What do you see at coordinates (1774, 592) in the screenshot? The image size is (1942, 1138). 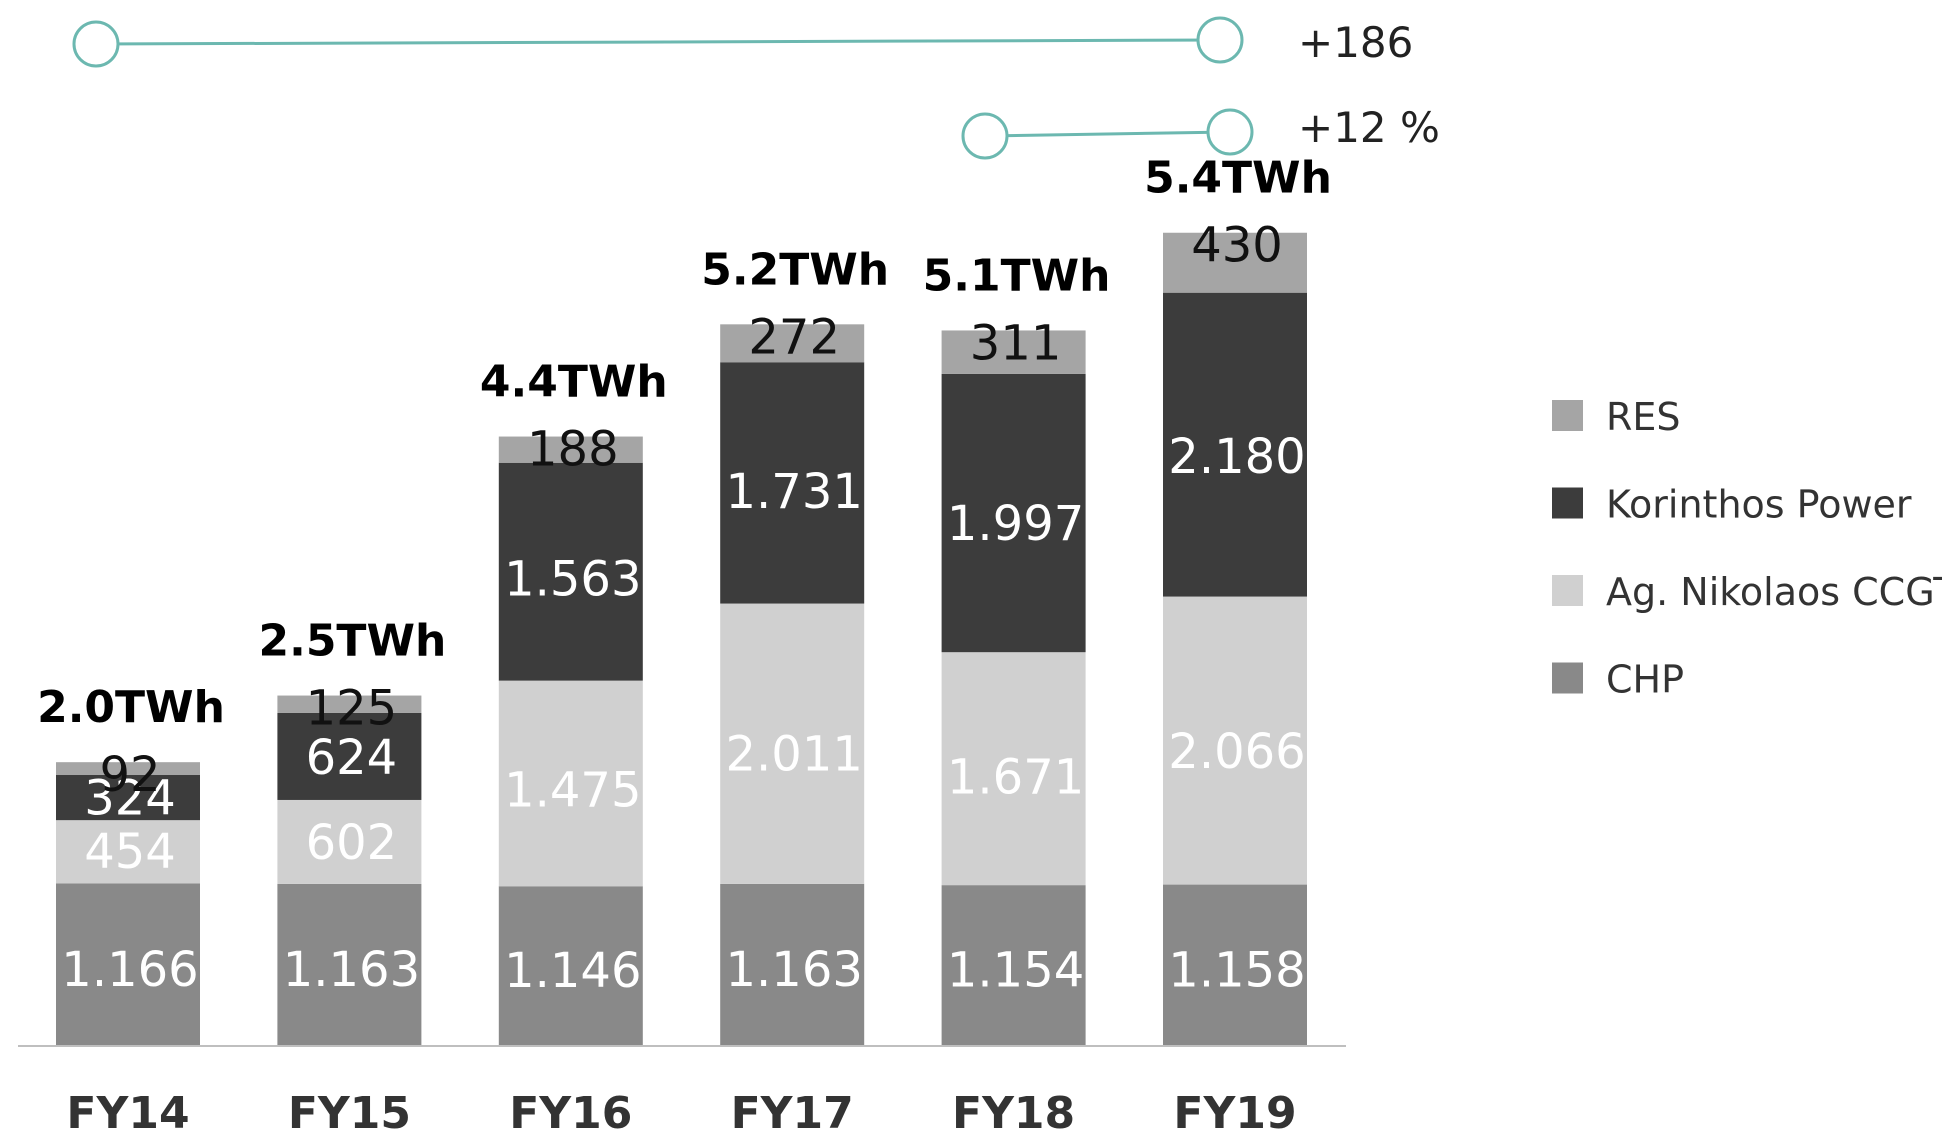 I see `legend-label-ag-nikolaos-ccgt: Ag. Nikolaos CCGT` at bounding box center [1774, 592].